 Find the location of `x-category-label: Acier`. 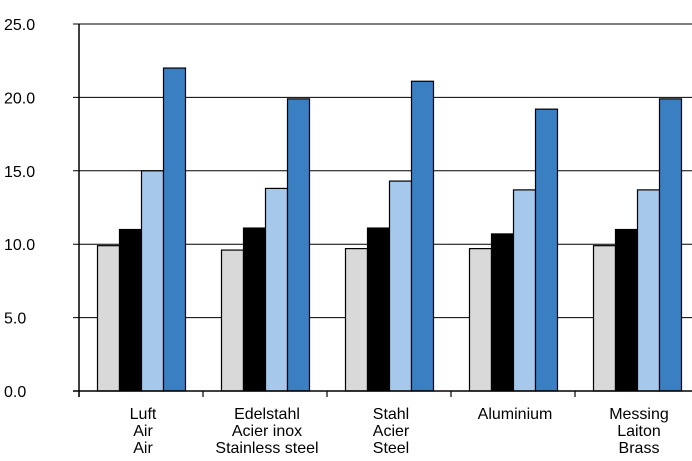

x-category-label: Acier is located at coordinates (391, 431).